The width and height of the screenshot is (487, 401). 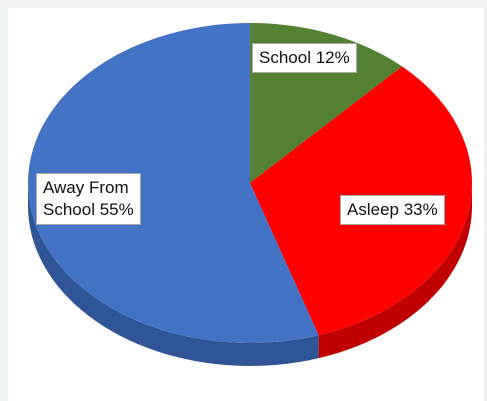 I want to click on data-label-school: School 12%, so click(x=304, y=58).